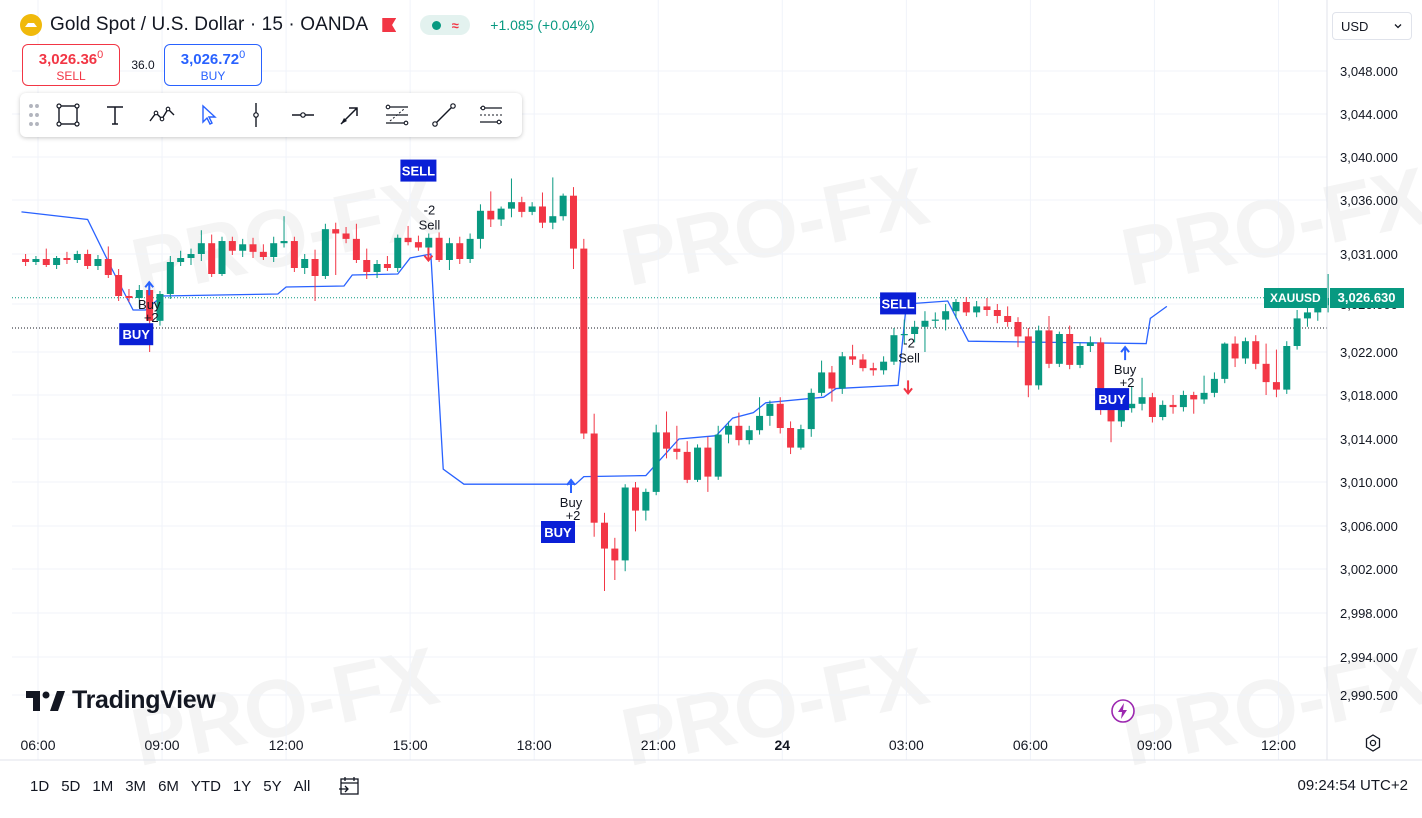  What do you see at coordinates (443, 115) in the screenshot?
I see `trend-line-icon` at bounding box center [443, 115].